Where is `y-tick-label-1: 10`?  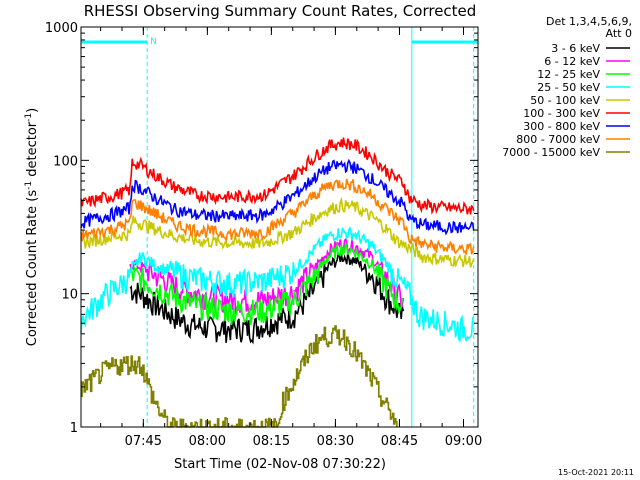
y-tick-label-1: 10 is located at coordinates (69, 295).